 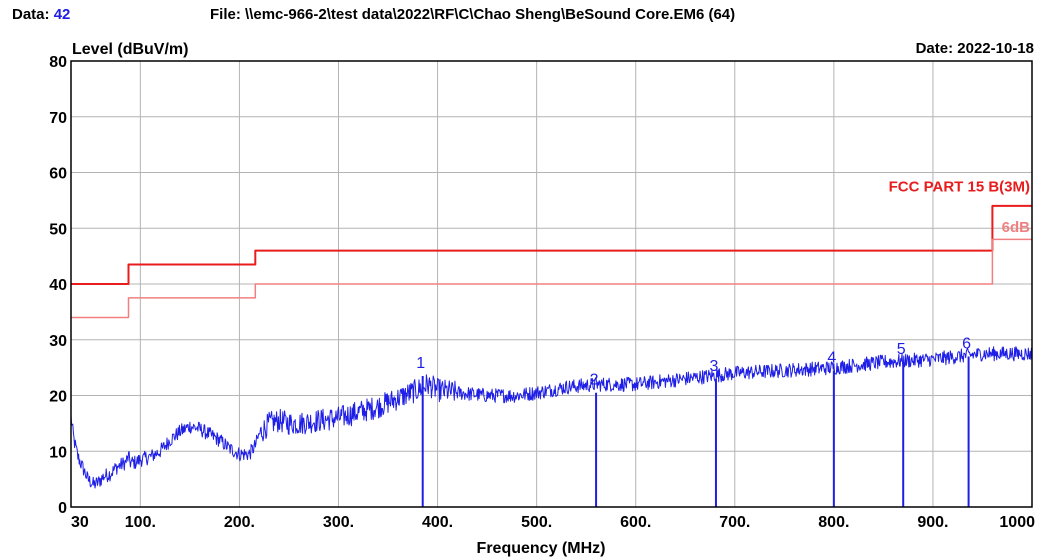 I want to click on marker-label: 3, so click(x=714, y=366).